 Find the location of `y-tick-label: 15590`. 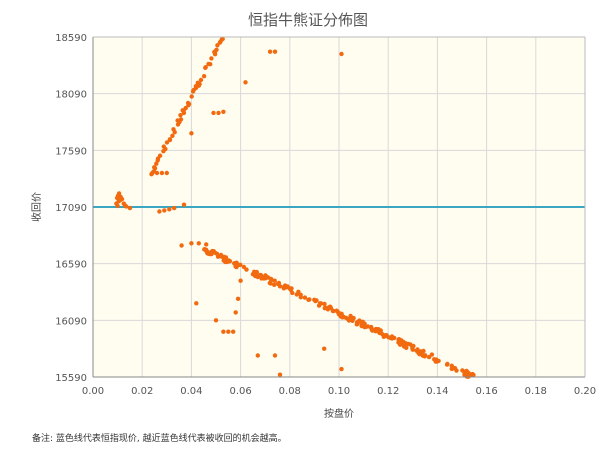

y-tick-label: 15590 is located at coordinates (71, 378).